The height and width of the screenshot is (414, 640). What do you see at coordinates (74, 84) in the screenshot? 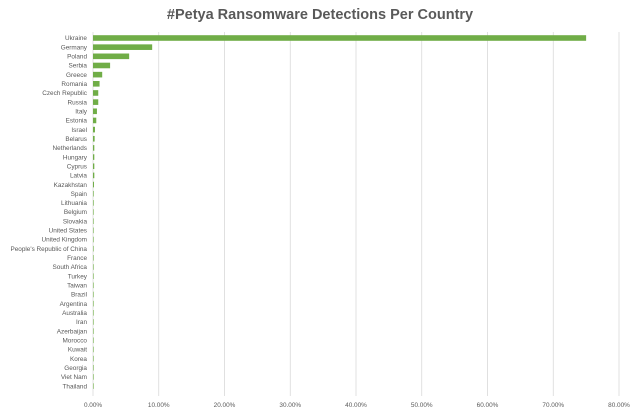
I see `category-label: Romania` at bounding box center [74, 84].